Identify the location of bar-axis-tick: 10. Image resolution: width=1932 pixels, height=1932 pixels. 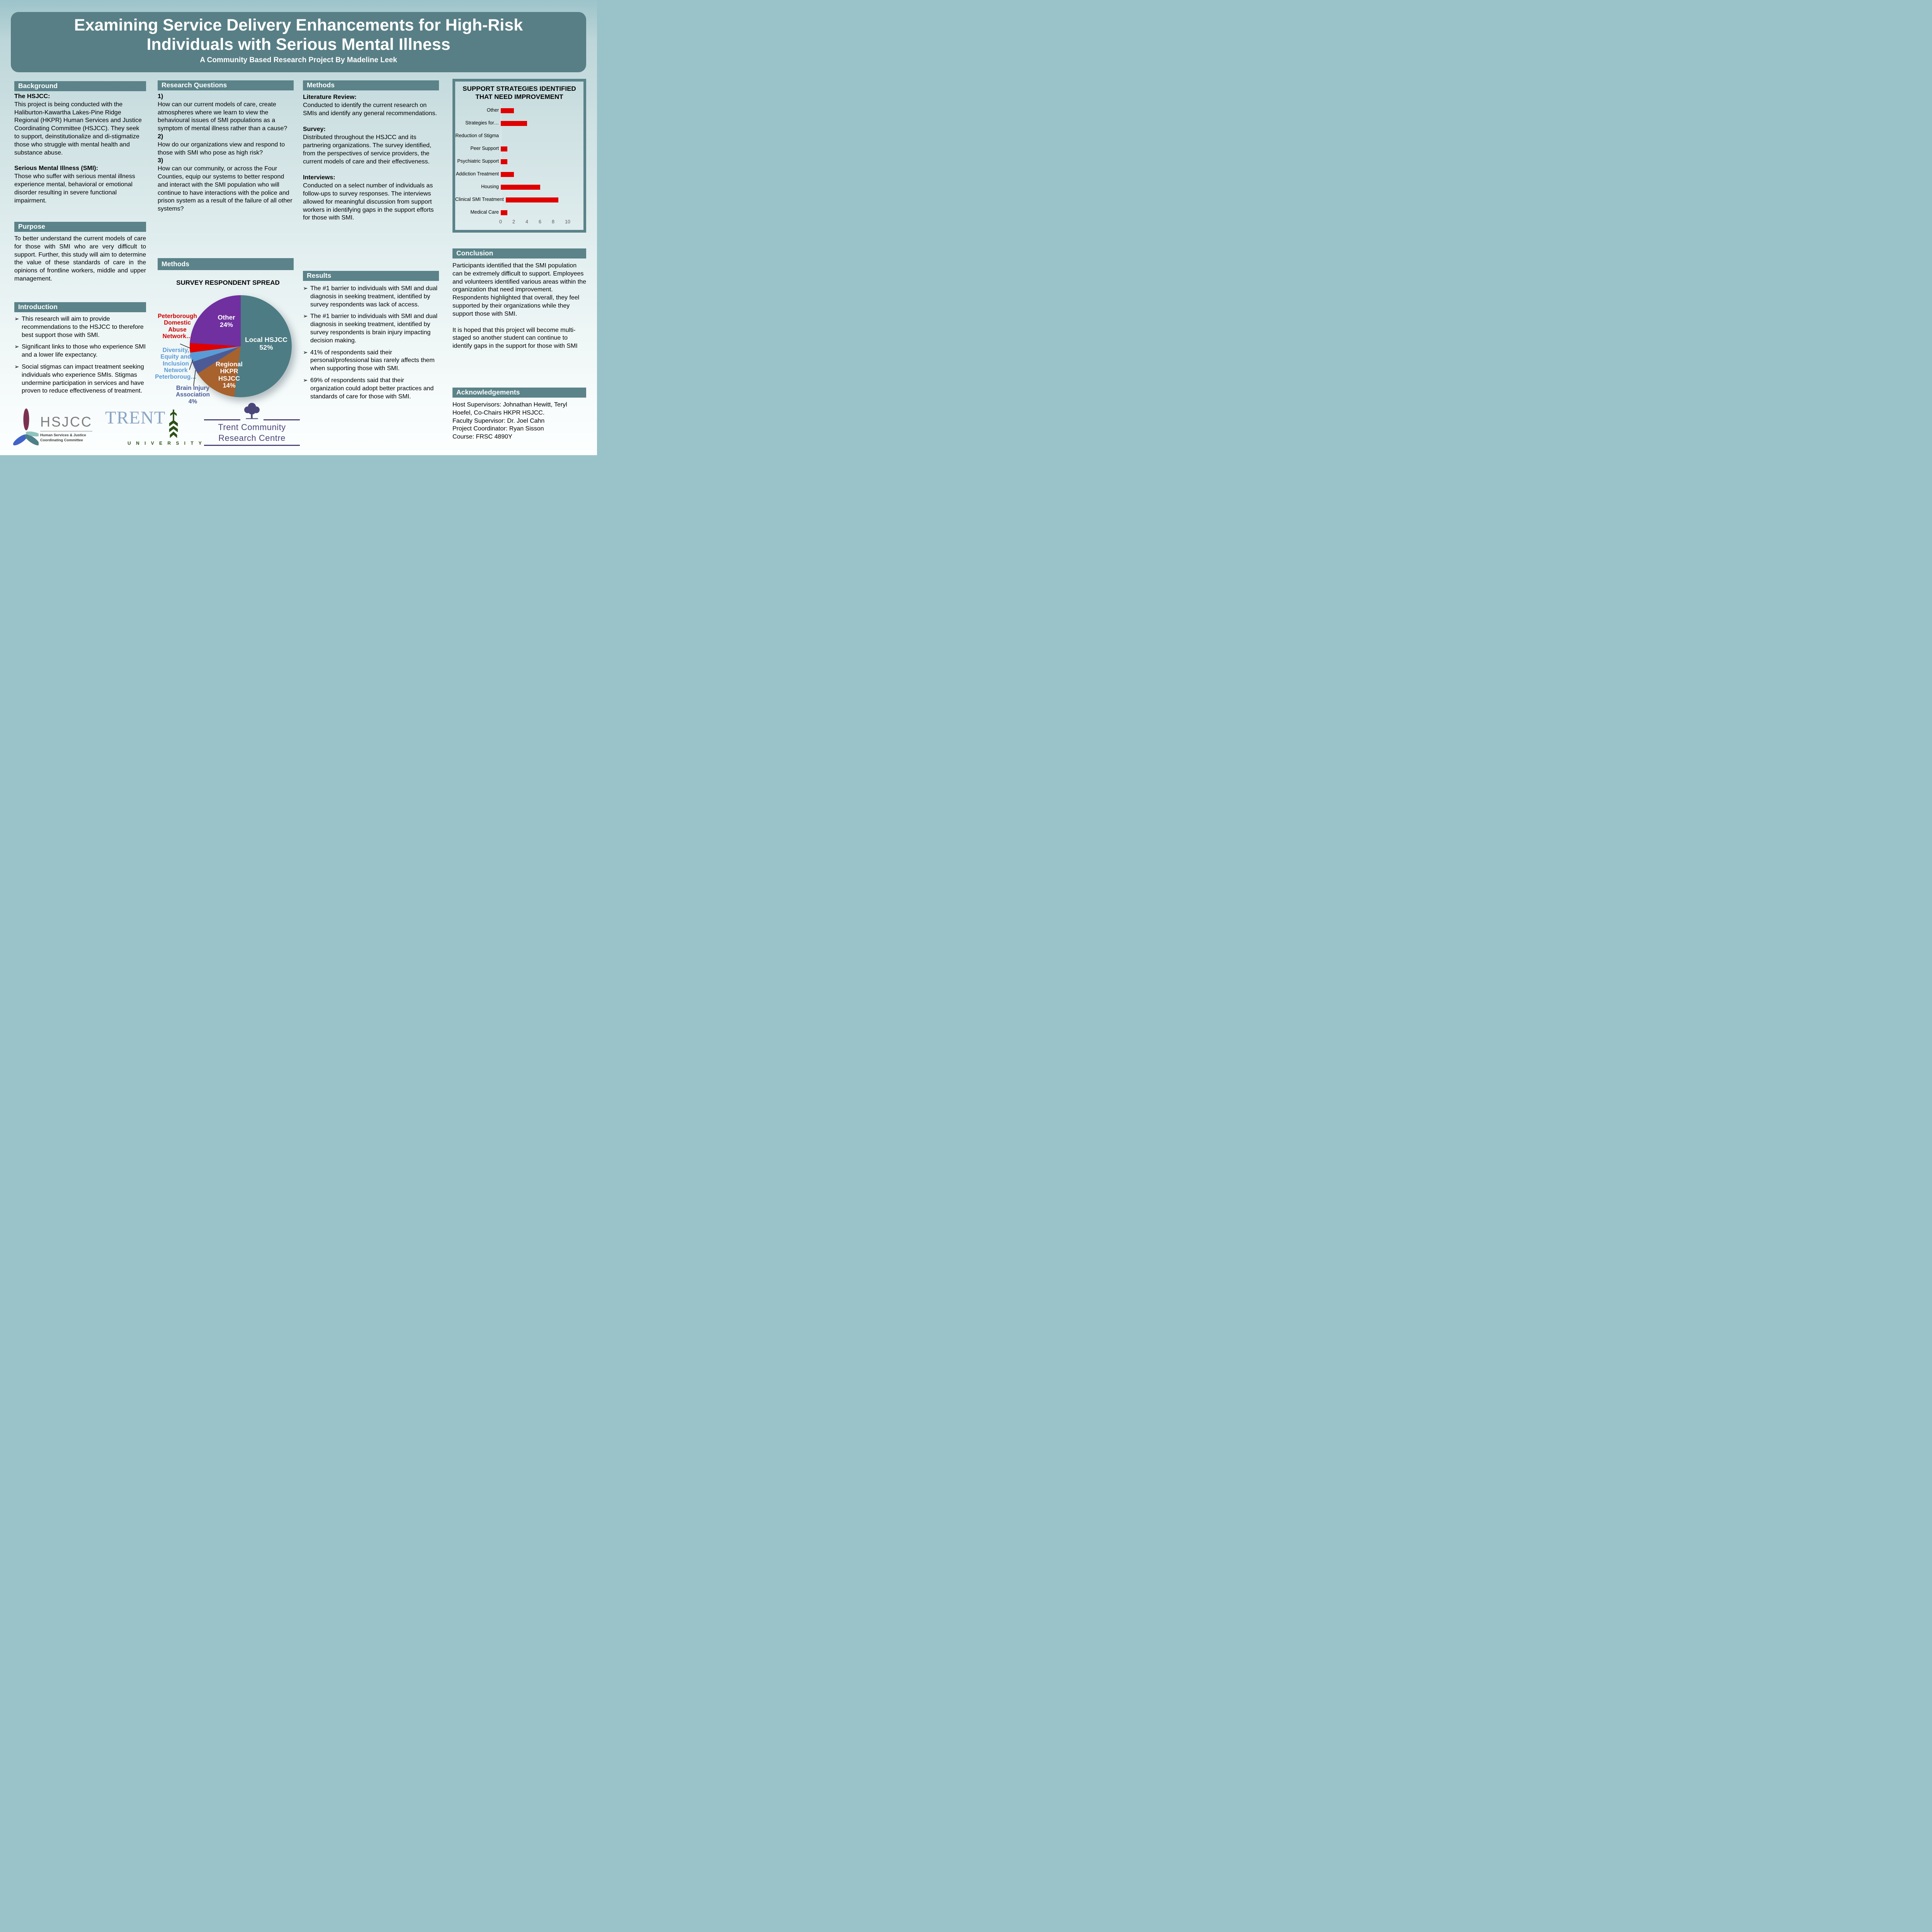
(567, 221).